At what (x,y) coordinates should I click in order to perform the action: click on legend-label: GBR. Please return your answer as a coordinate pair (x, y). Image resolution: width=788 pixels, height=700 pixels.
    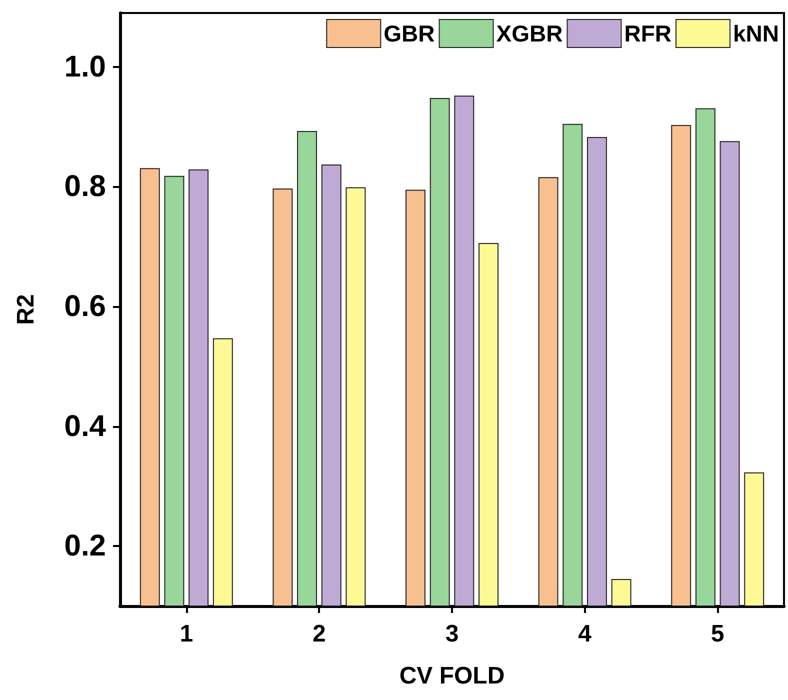
    Looking at the image, I should click on (410, 33).